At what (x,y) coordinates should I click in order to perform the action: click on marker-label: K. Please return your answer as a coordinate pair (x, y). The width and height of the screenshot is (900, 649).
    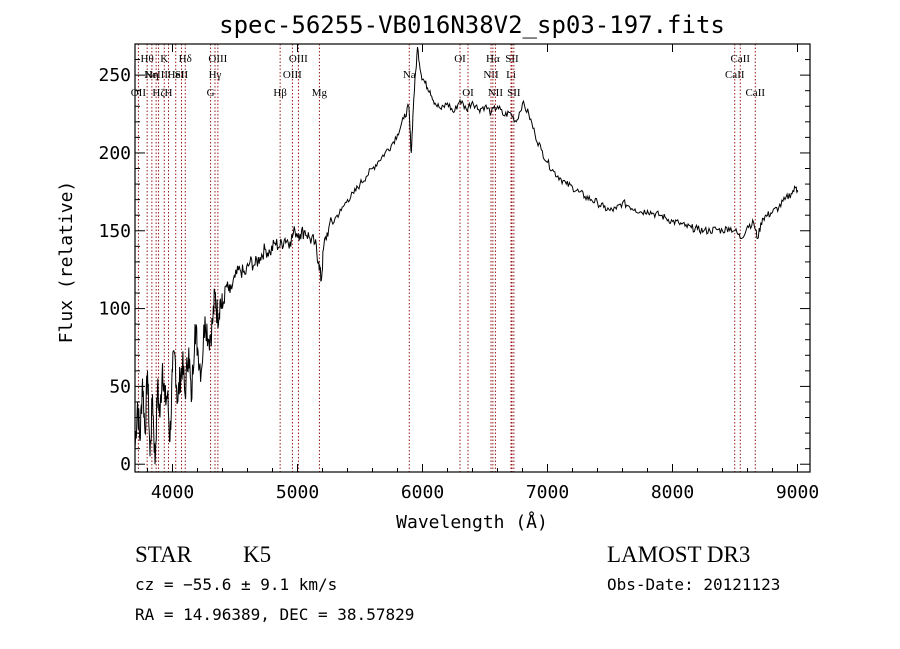
    Looking at the image, I should click on (164, 59).